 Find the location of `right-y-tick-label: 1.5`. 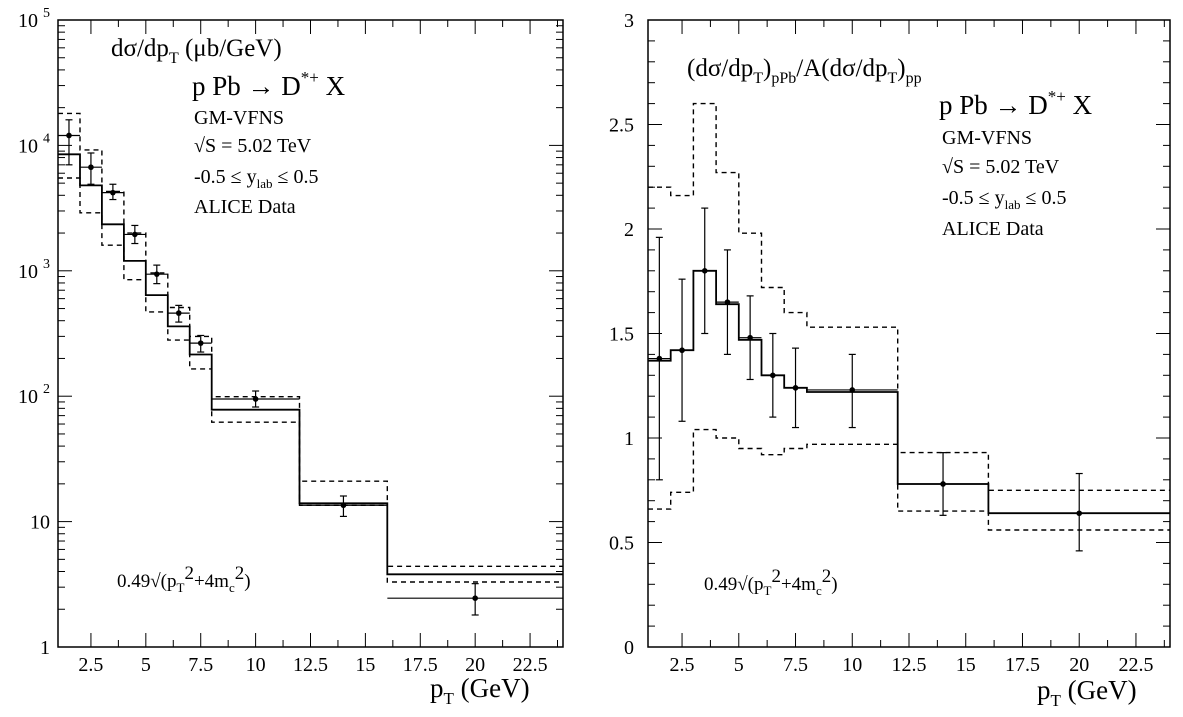

right-y-tick-label: 1.5 is located at coordinates (621, 335).